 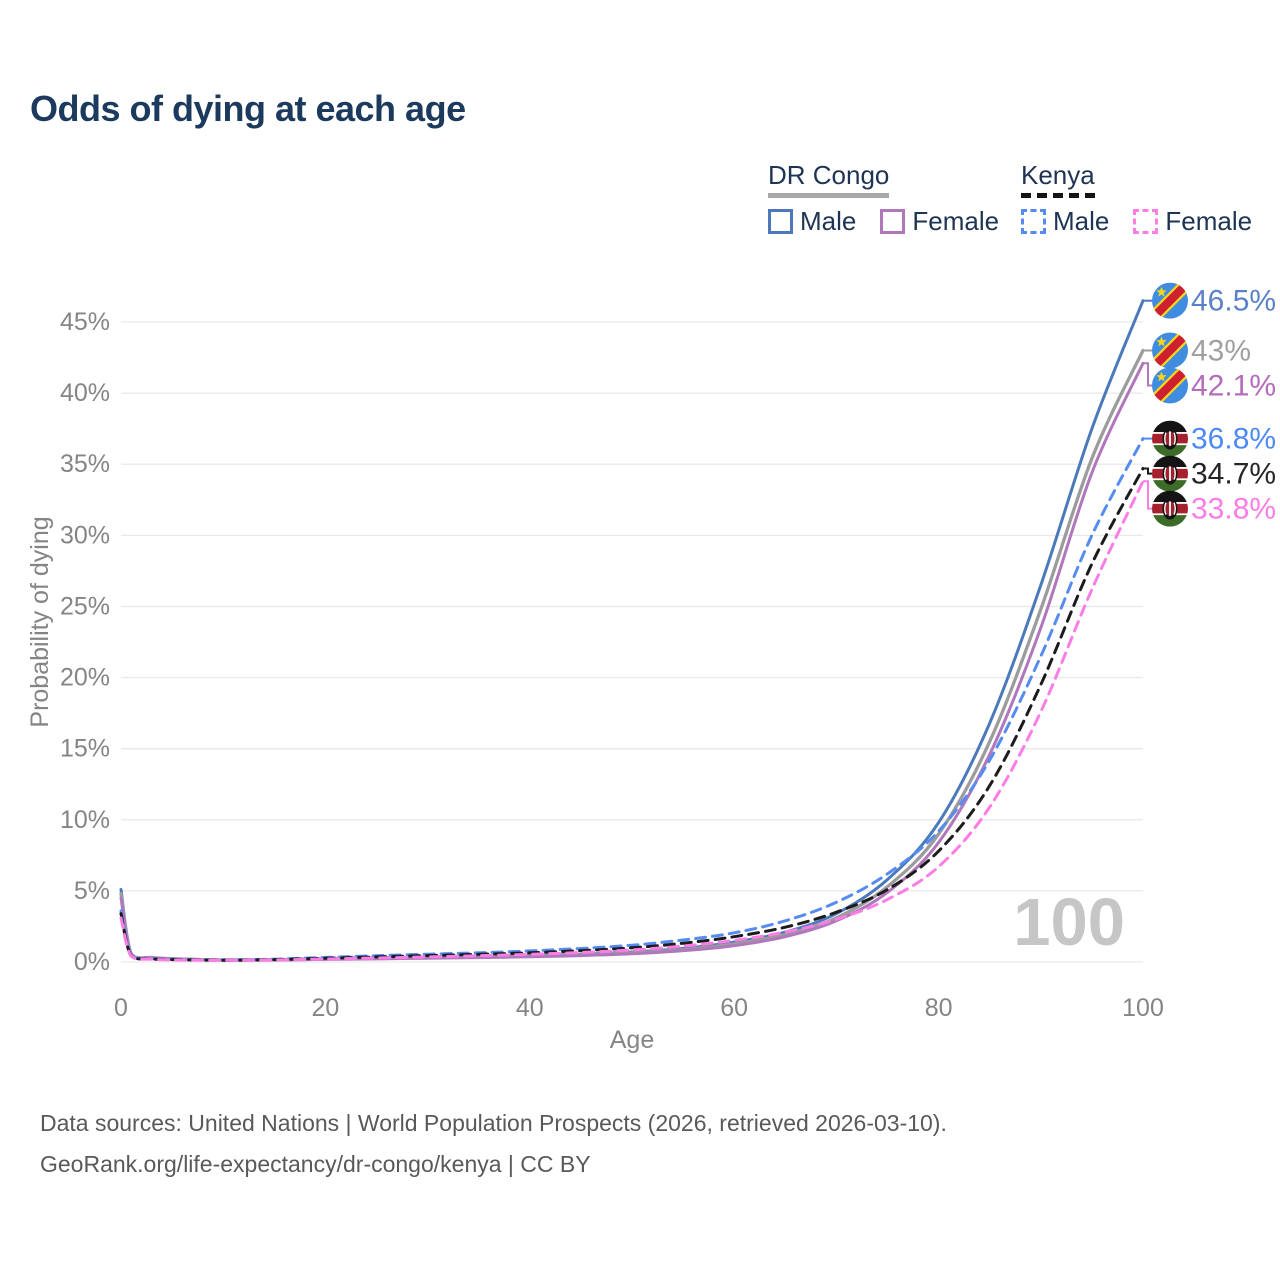 What do you see at coordinates (92, 891) in the screenshot?
I see `y-tick-label: 5%` at bounding box center [92, 891].